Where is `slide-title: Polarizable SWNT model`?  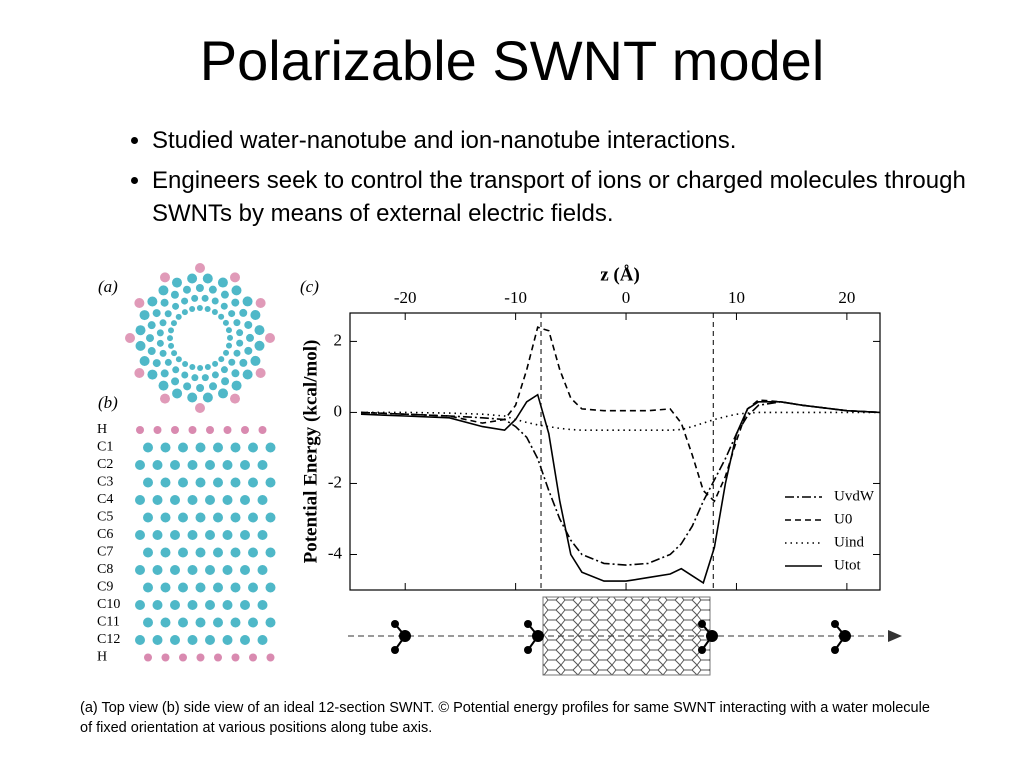 slide-title: Polarizable SWNT model is located at coordinates (512, 60).